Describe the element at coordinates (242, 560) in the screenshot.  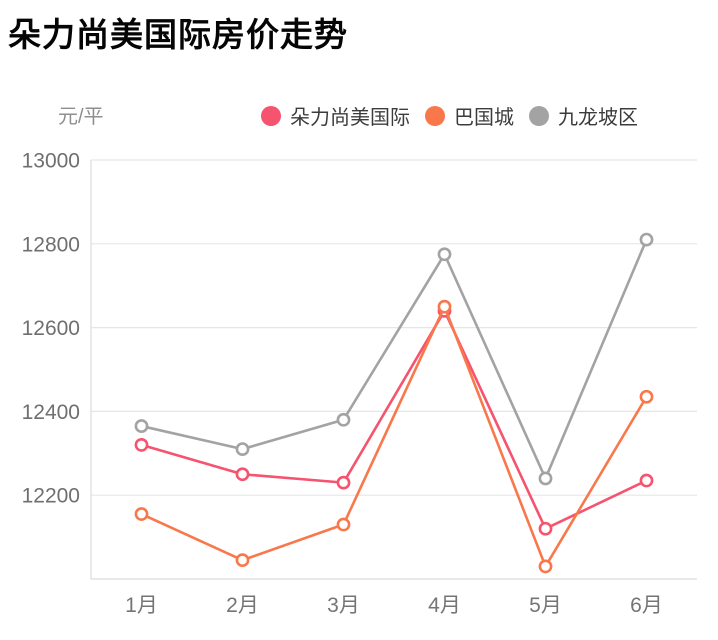
I see `data-point-series2-2月` at that location.